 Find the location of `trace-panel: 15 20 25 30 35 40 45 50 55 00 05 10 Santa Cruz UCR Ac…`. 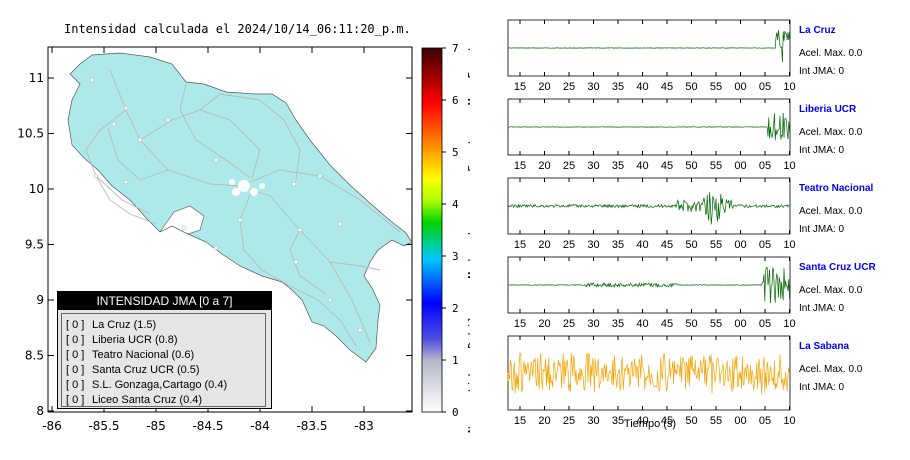

trace-panel: 15 20 25 30 35 40 45 50 55 00 05 10 Santa Cruz UCR Ac… is located at coordinates (691, 293).